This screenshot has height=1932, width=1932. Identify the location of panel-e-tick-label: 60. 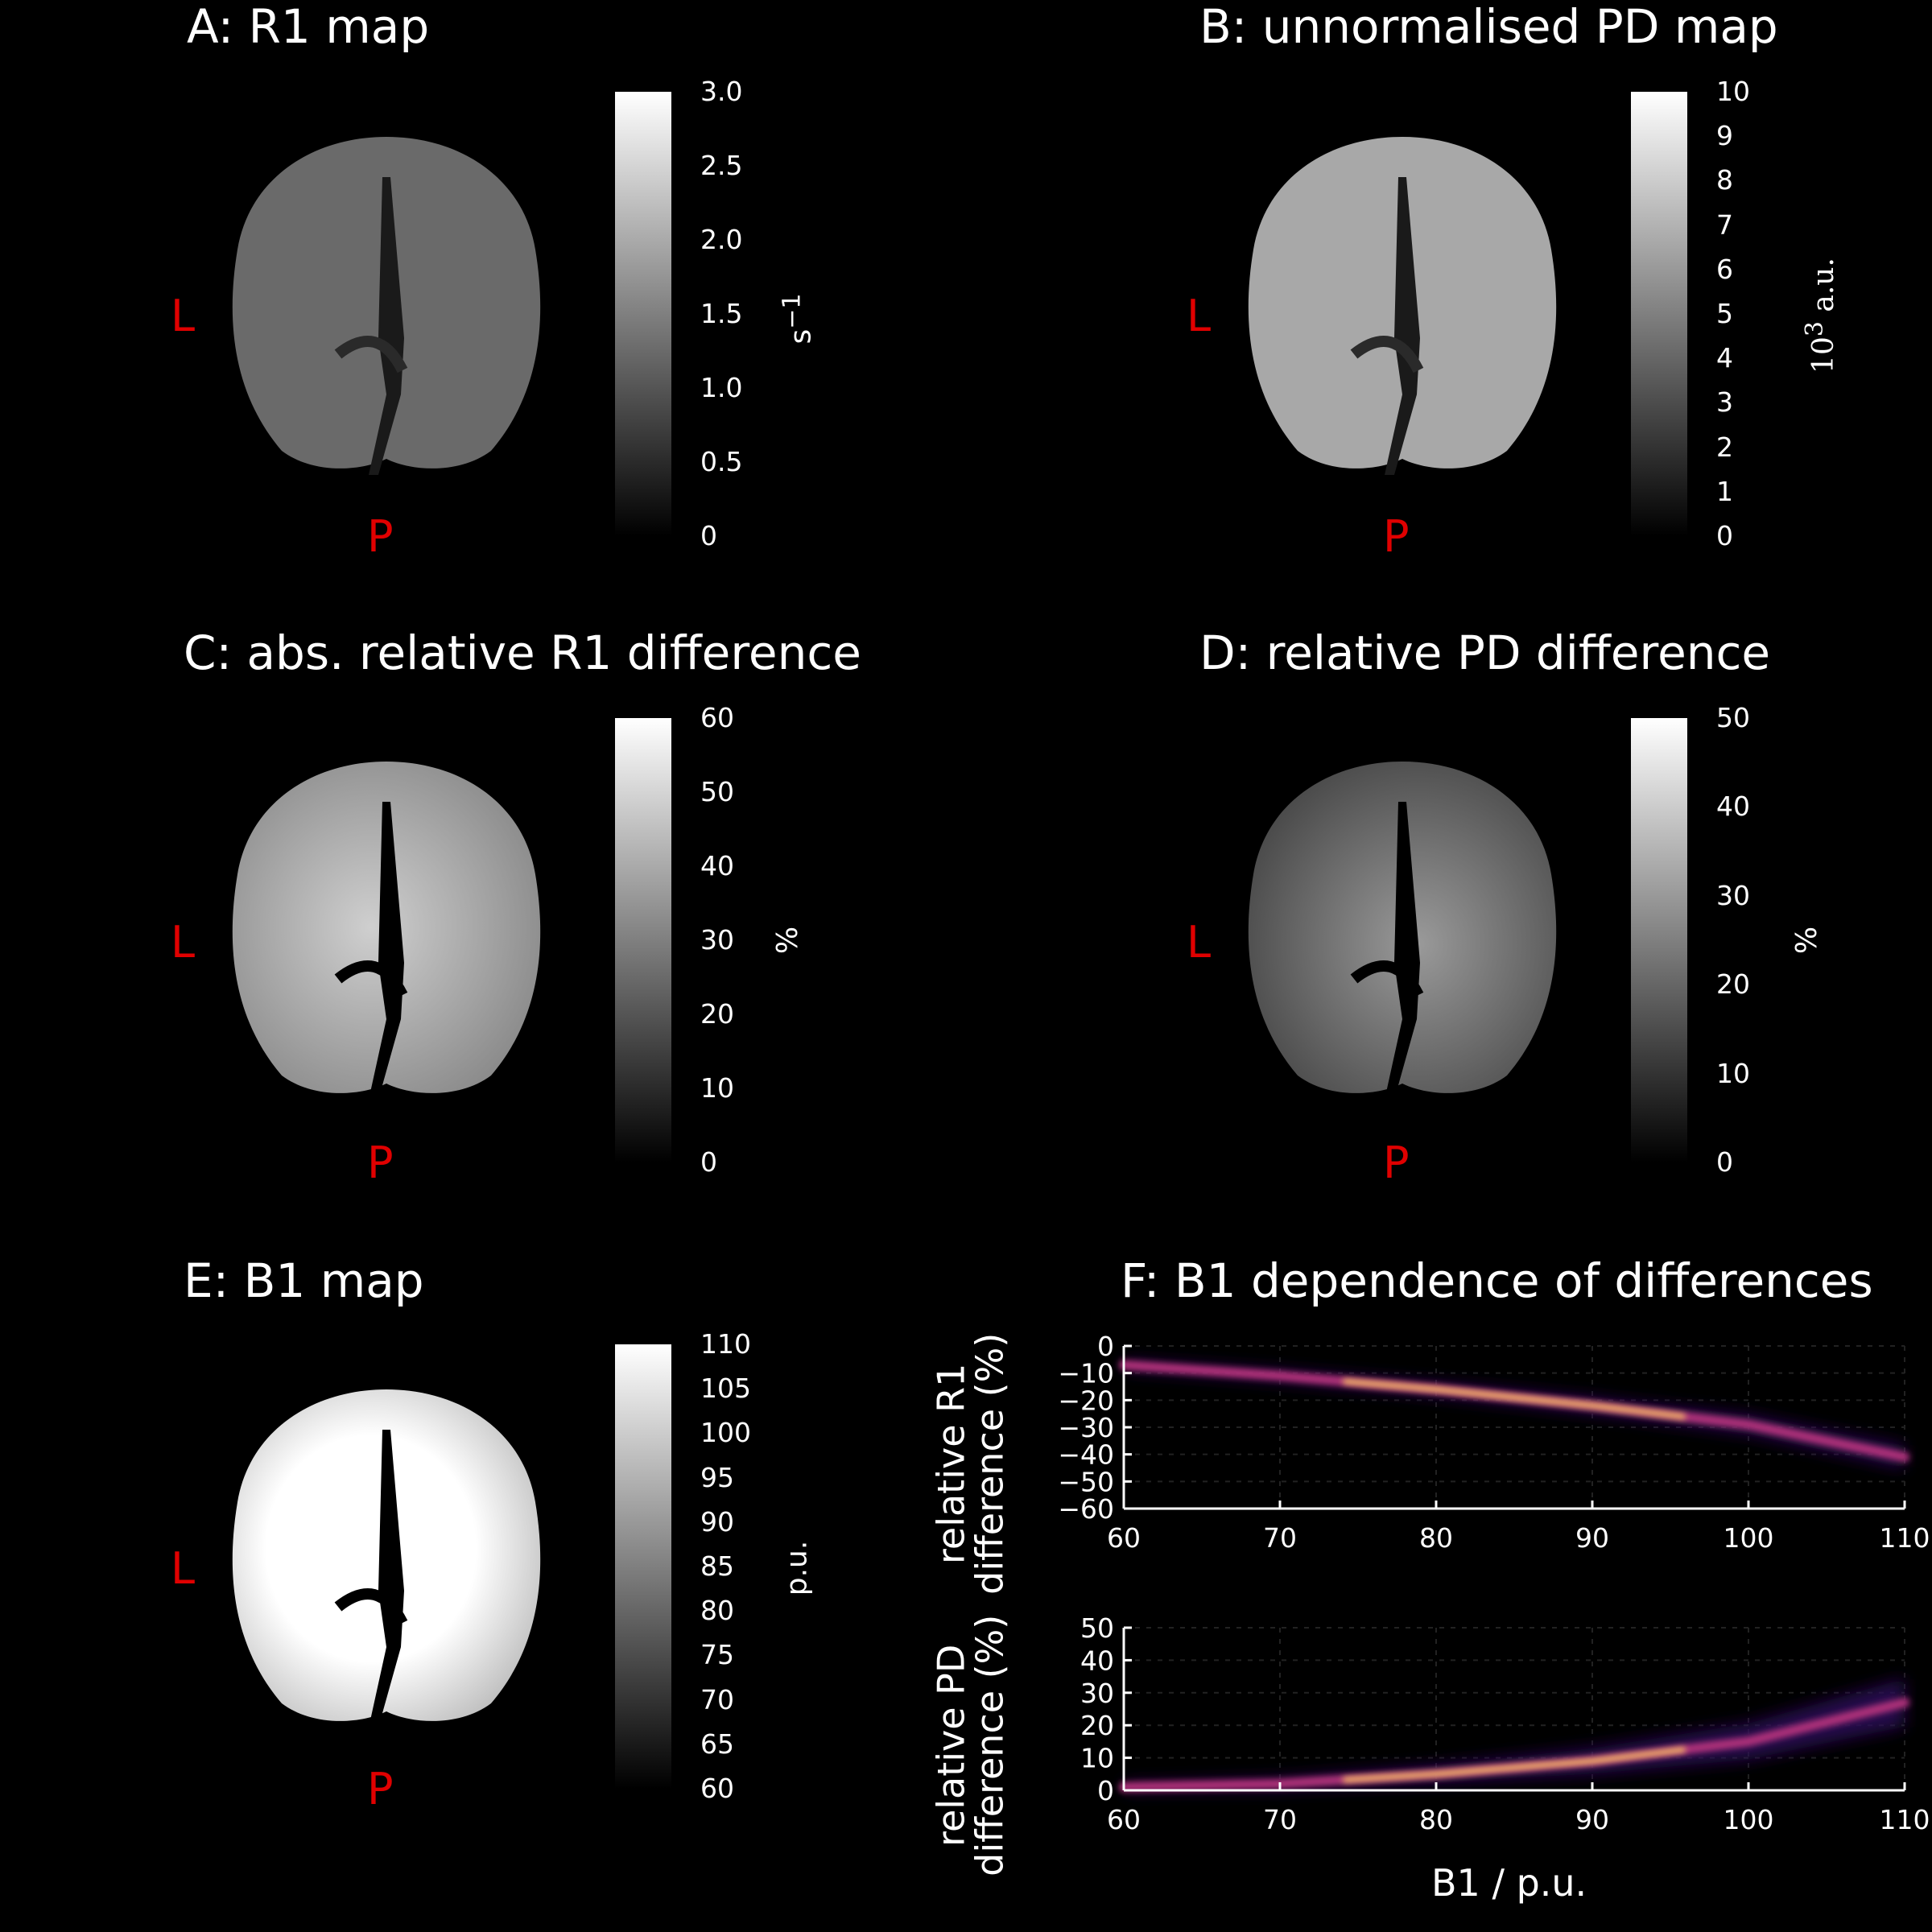
(717, 1788).